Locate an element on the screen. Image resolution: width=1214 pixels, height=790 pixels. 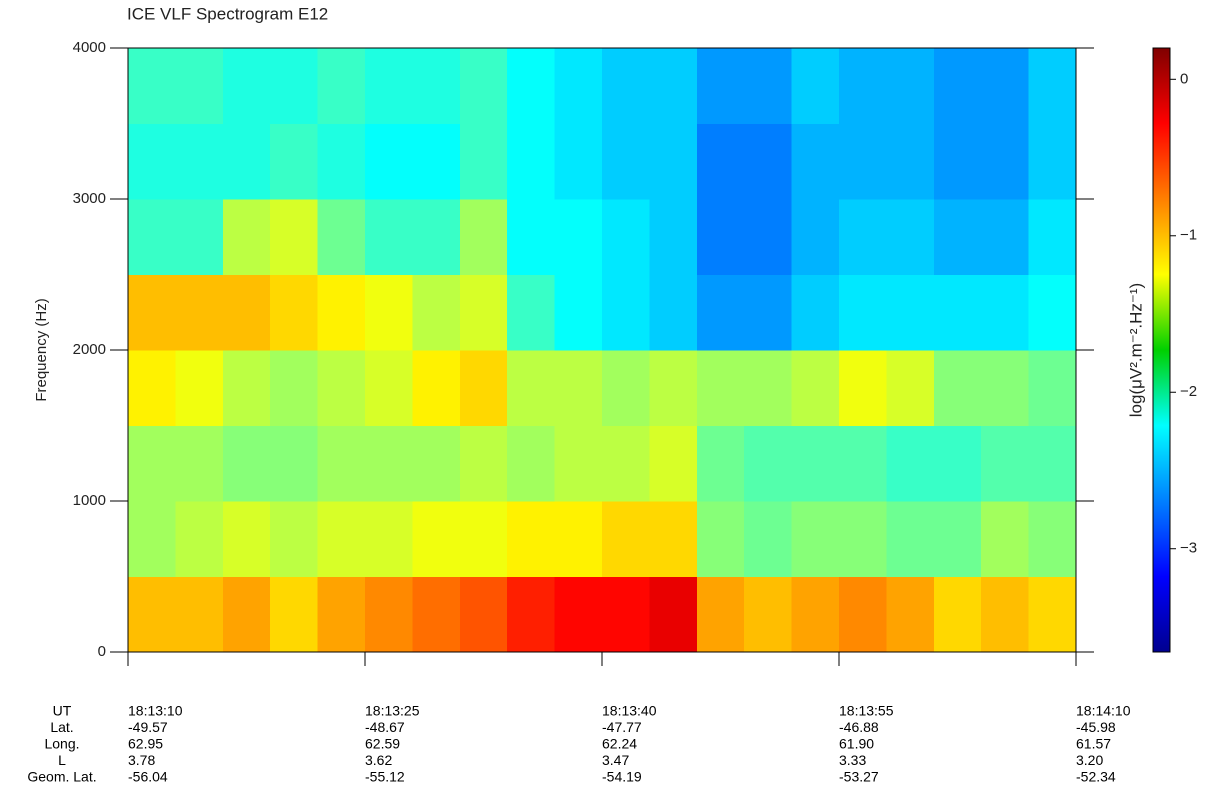
table-cell: -55.12 is located at coordinates (385, 777).